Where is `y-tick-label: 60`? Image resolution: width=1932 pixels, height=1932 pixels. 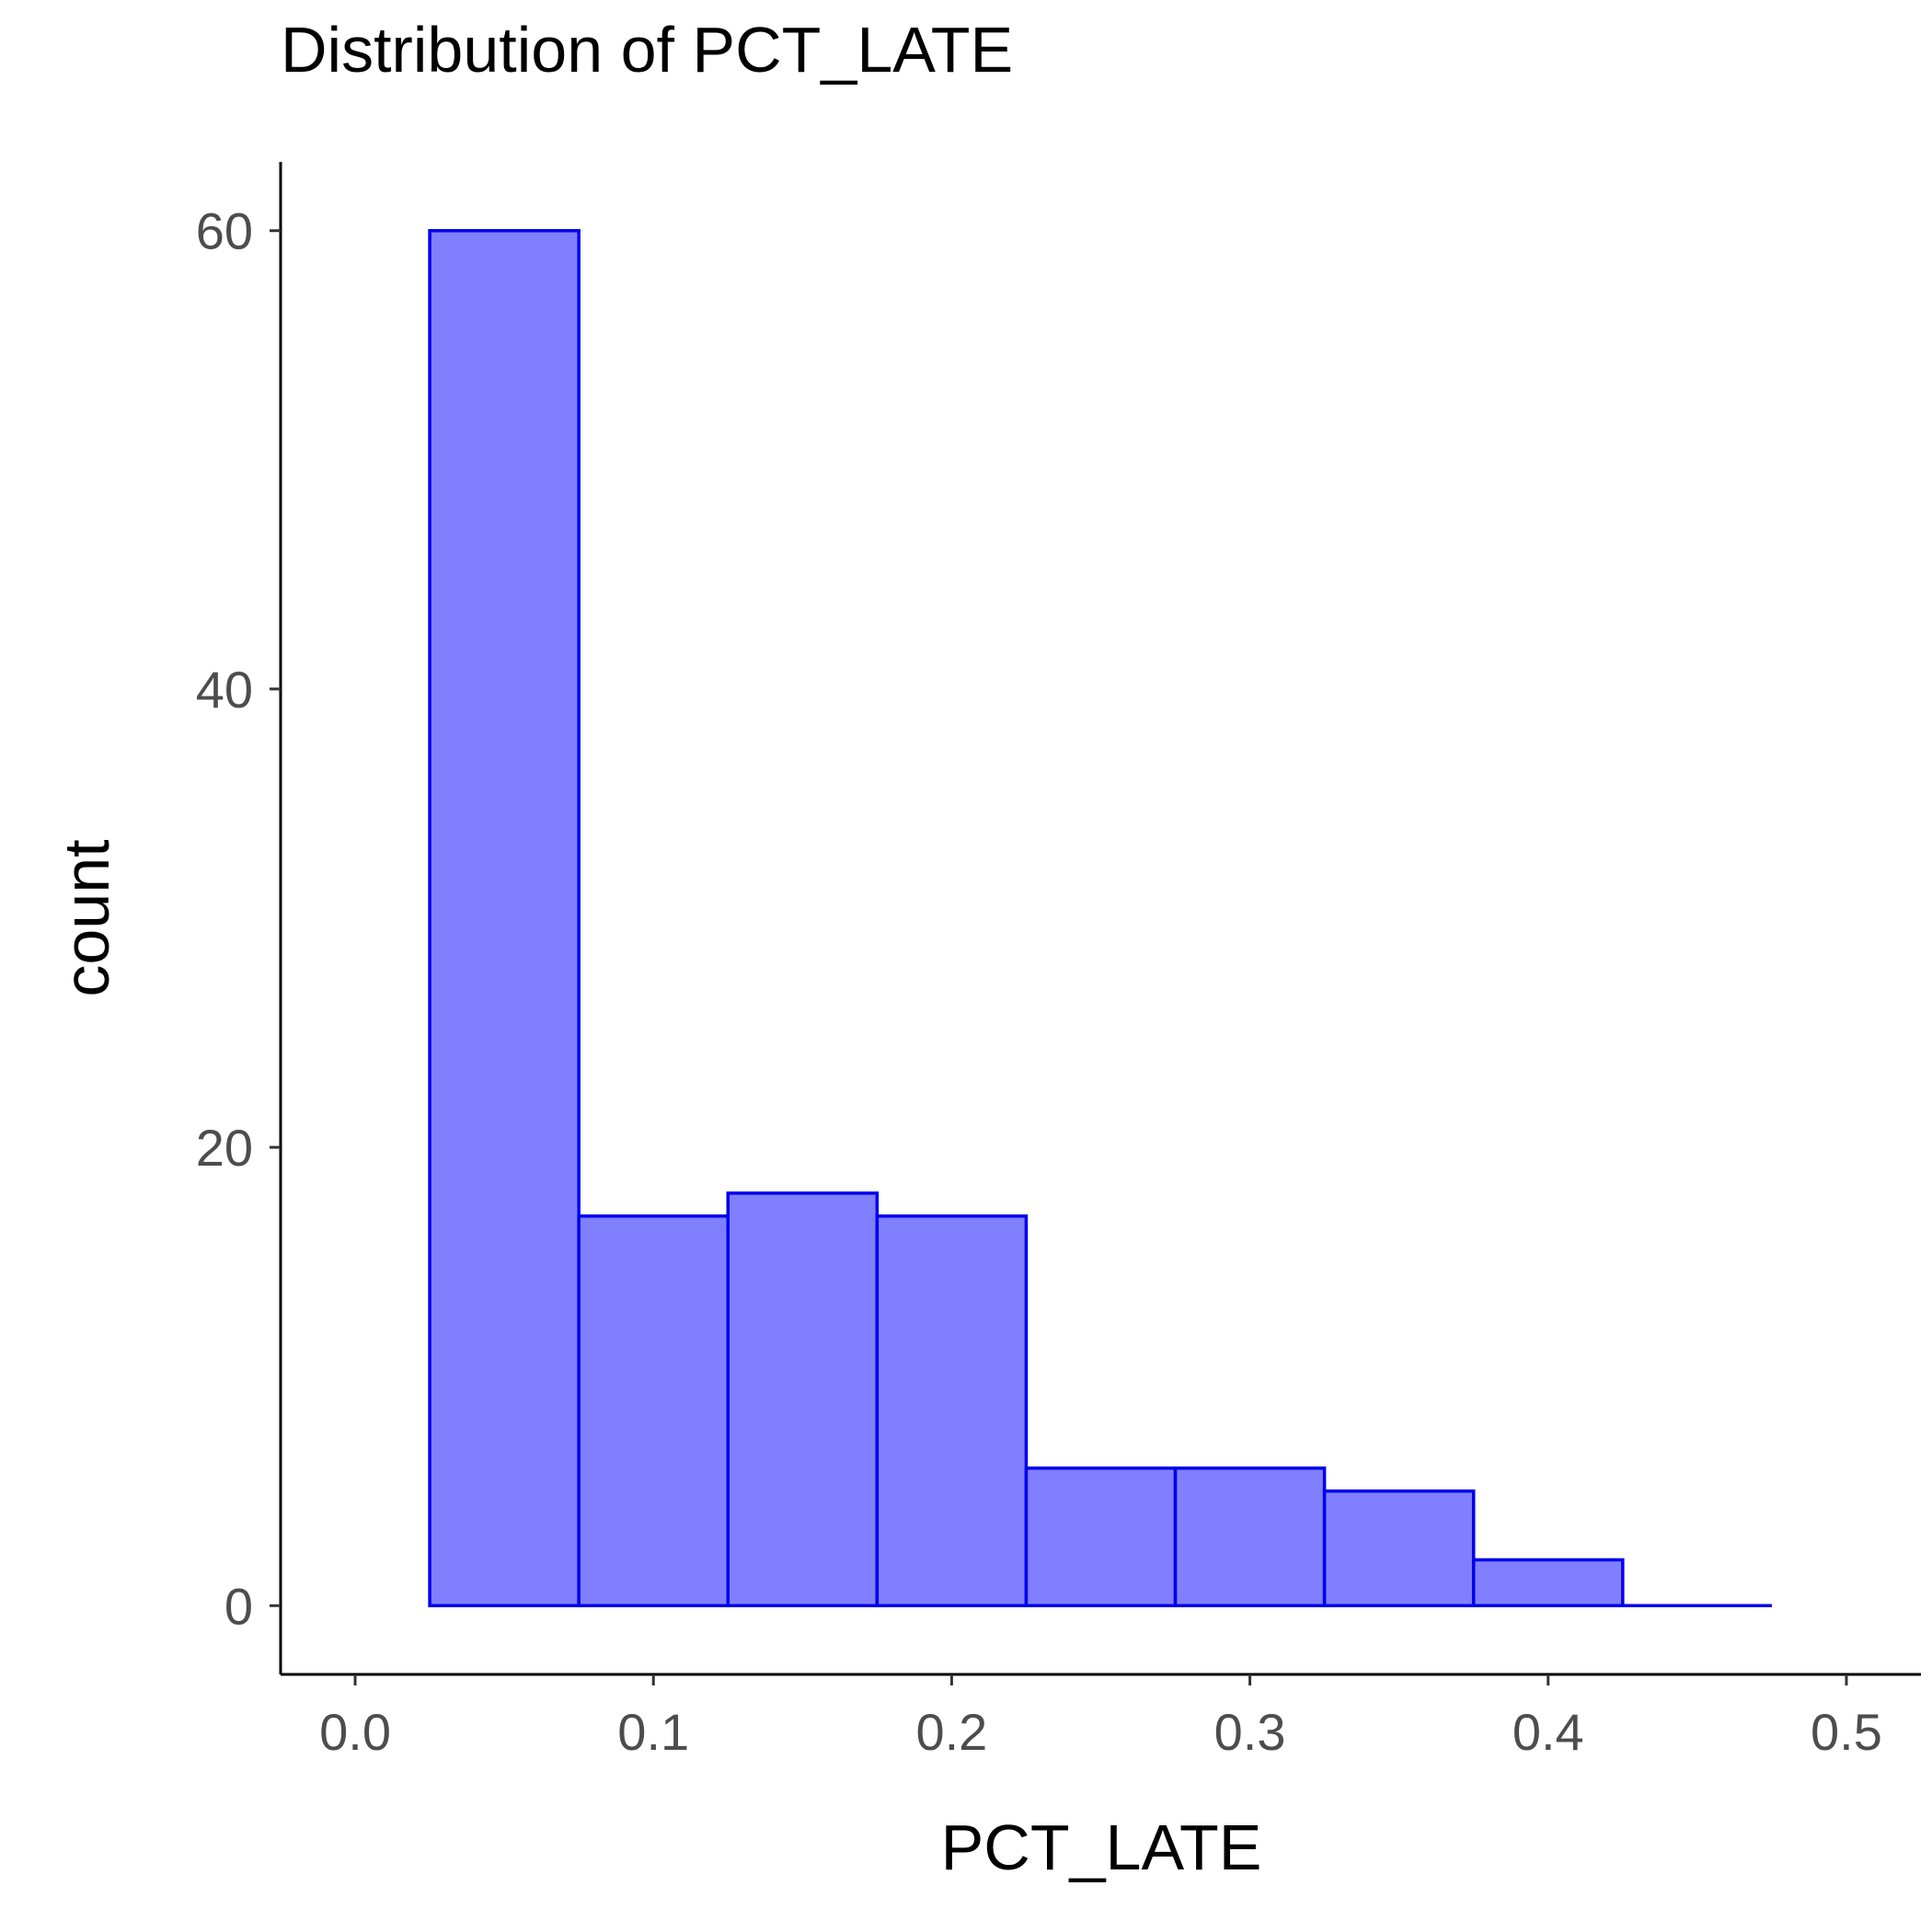
y-tick-label: 60 is located at coordinates (224, 231).